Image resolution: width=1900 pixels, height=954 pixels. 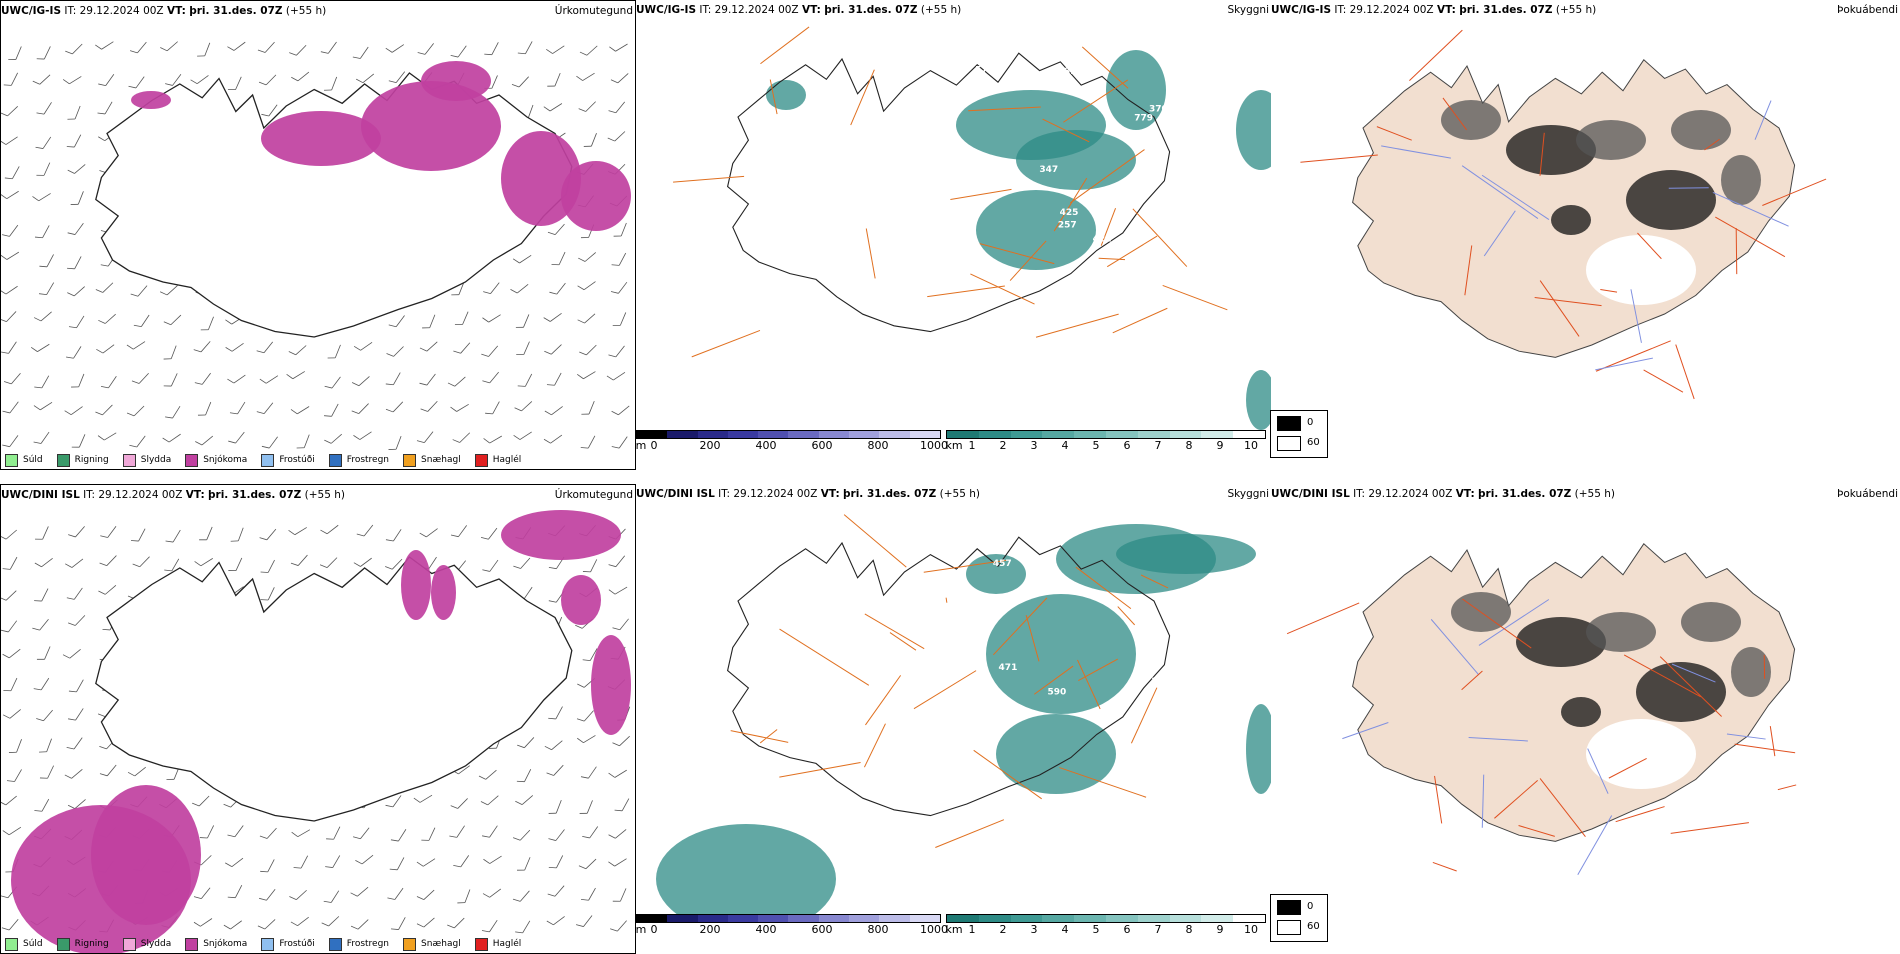 What do you see at coordinates (788, 434) in the screenshot?
I see `ceiling-scale-bar` at bounding box center [788, 434].